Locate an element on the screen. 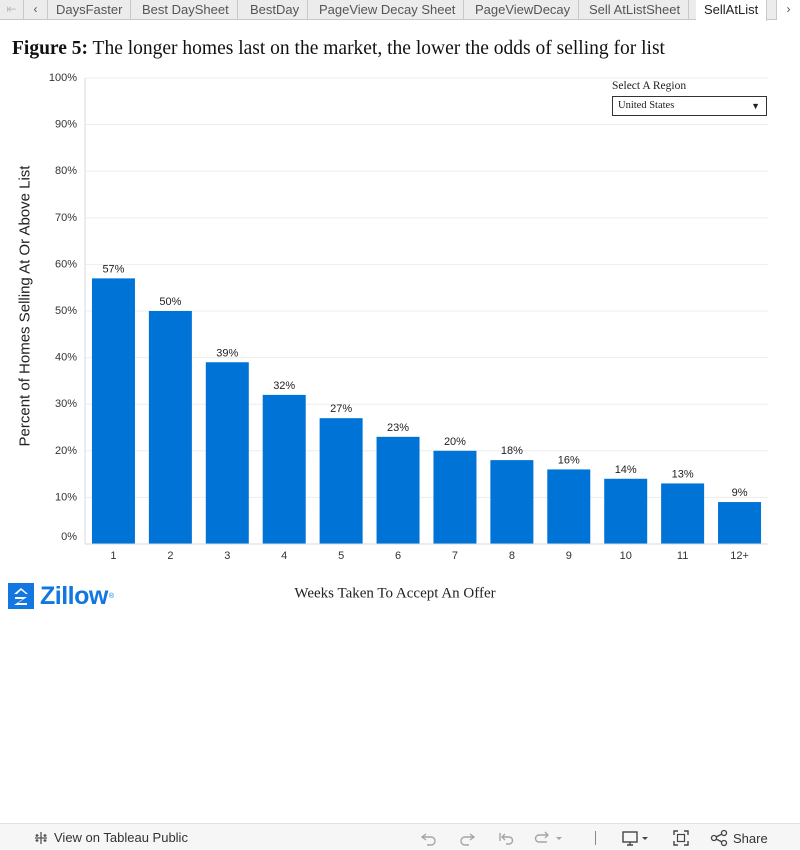 This screenshot has height=850, width=800. x-tick-label: 6 is located at coordinates (398, 556).